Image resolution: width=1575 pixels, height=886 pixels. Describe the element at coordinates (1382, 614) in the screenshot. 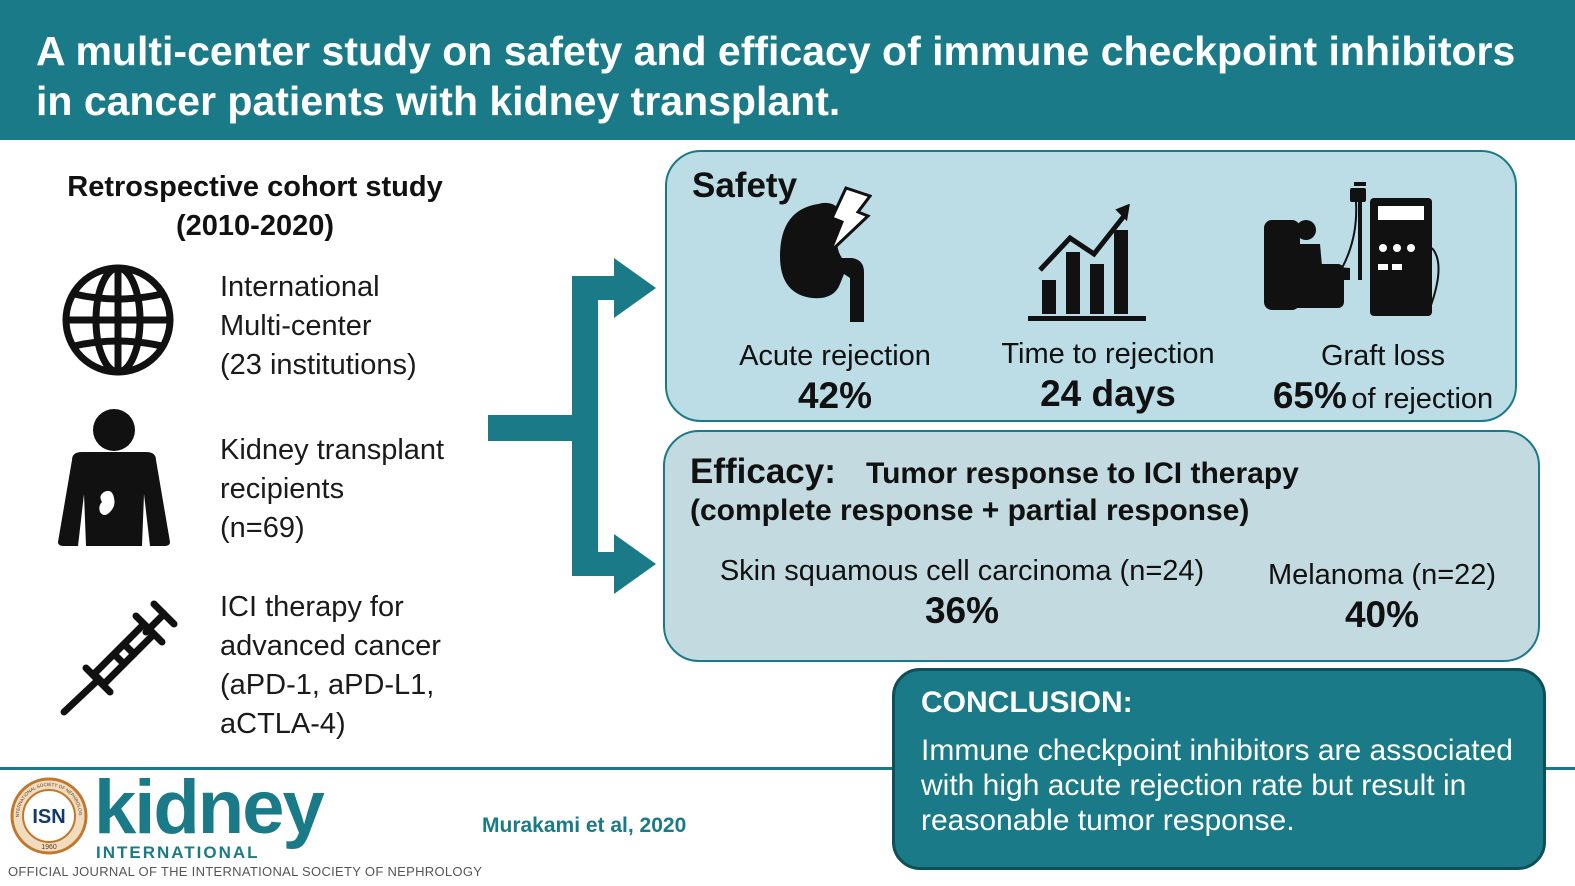

I see `metric-value: 40%` at that location.